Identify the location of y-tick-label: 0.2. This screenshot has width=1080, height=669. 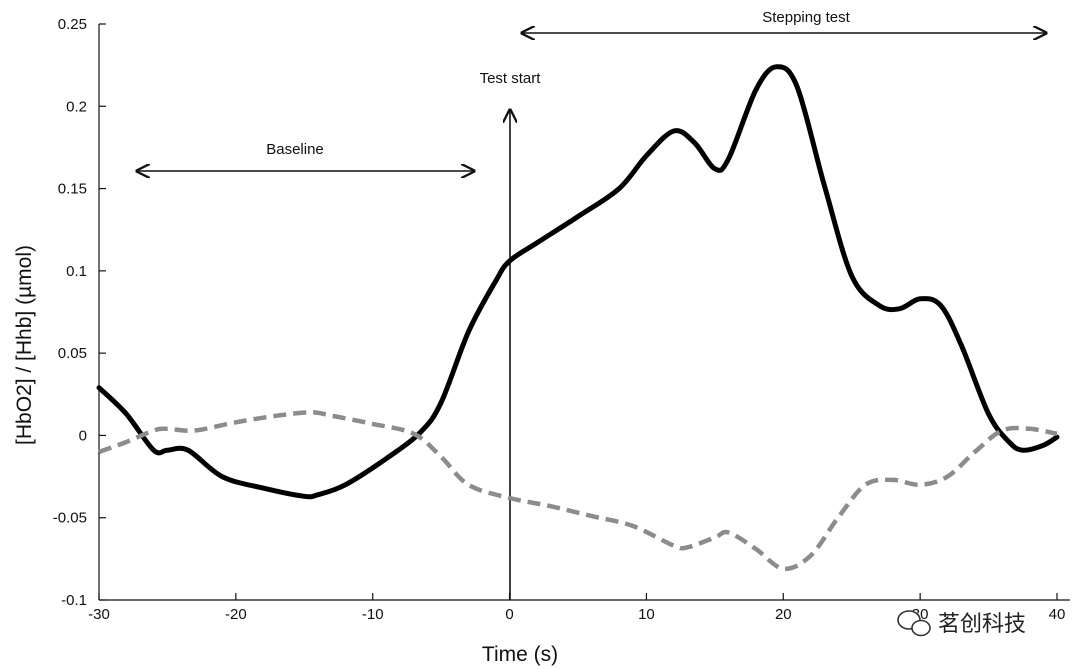
(76, 106).